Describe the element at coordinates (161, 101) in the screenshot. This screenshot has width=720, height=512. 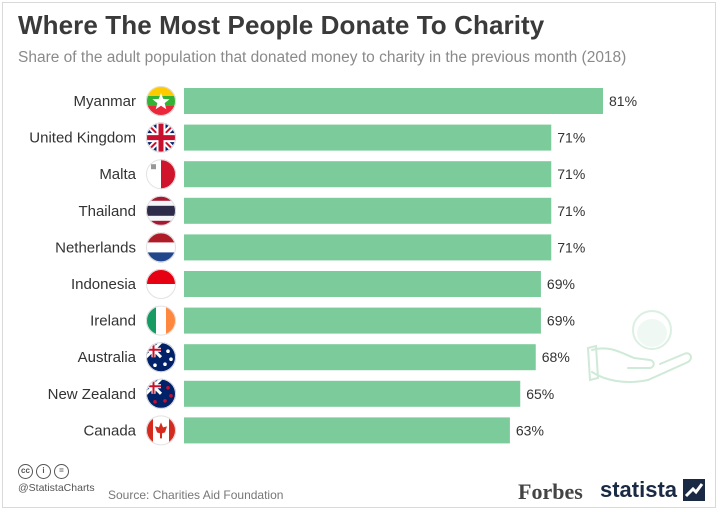
I see `myanmar-flag-icon` at that location.